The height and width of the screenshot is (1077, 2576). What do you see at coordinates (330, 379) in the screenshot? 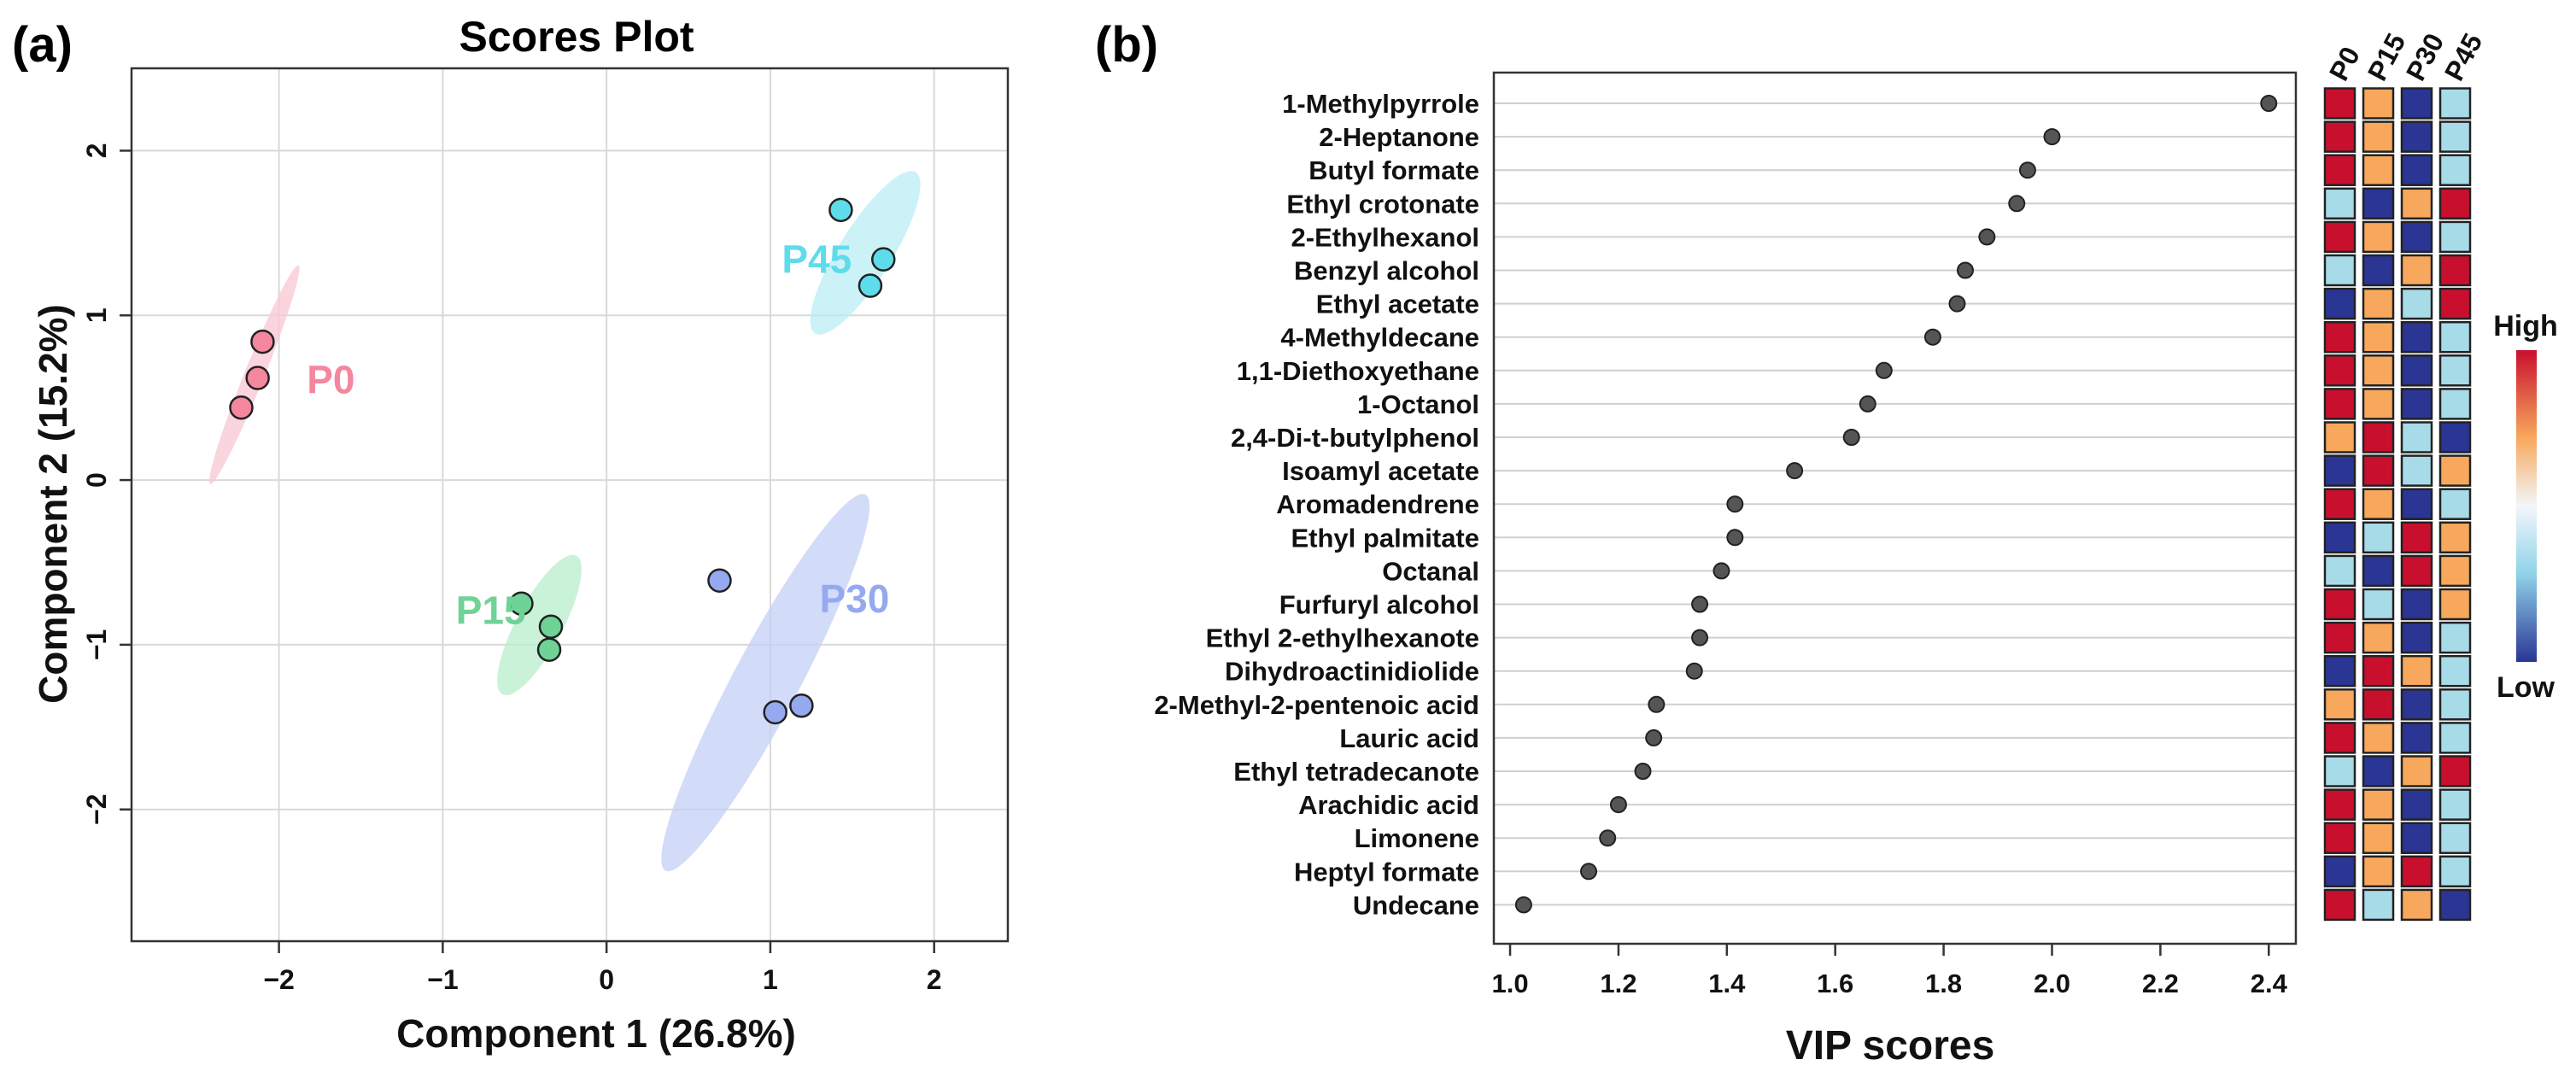
I see `group-label-p0: P0` at bounding box center [330, 379].